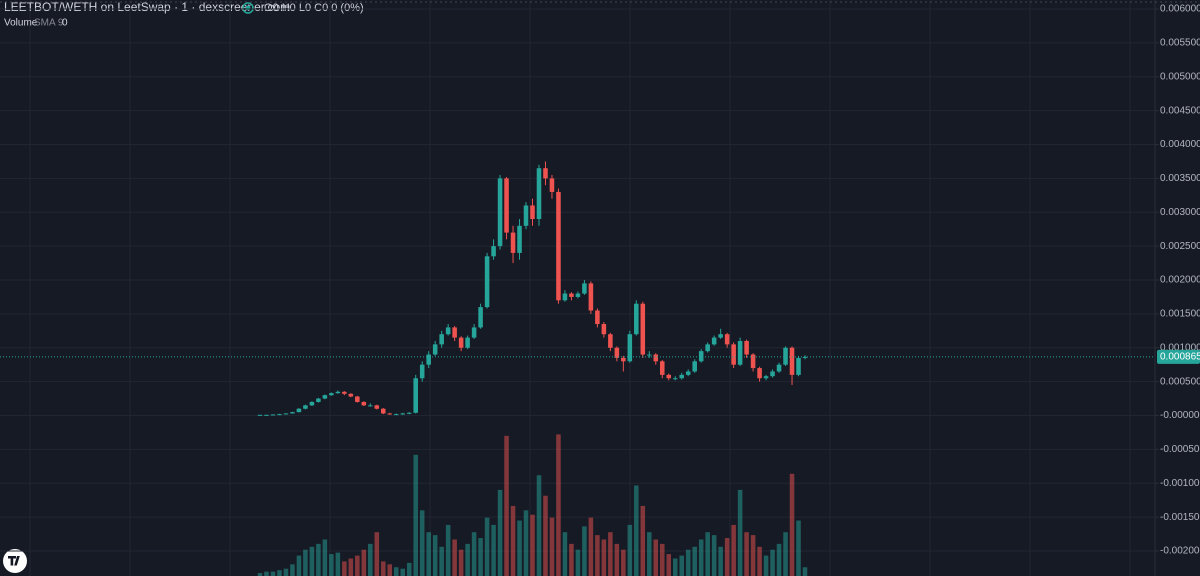  I want to click on y-tick-label: 0.001000, so click(1180, 347).